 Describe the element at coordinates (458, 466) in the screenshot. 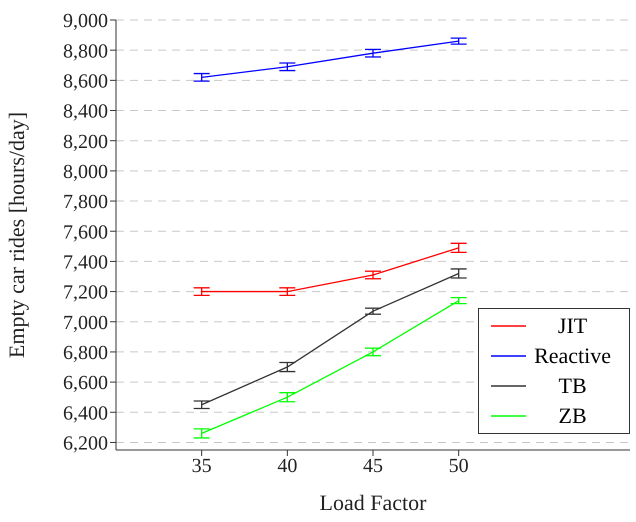

I see `x-tick-label: 50` at that location.